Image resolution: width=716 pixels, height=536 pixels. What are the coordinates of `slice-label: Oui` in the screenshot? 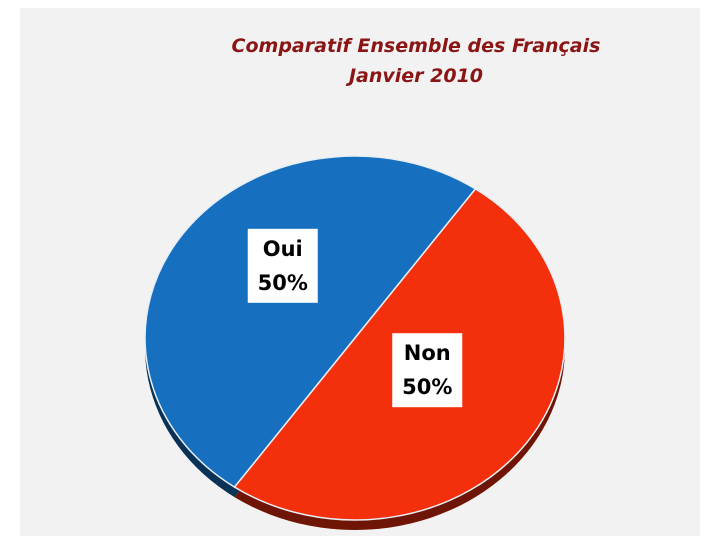 It's located at (283, 249).